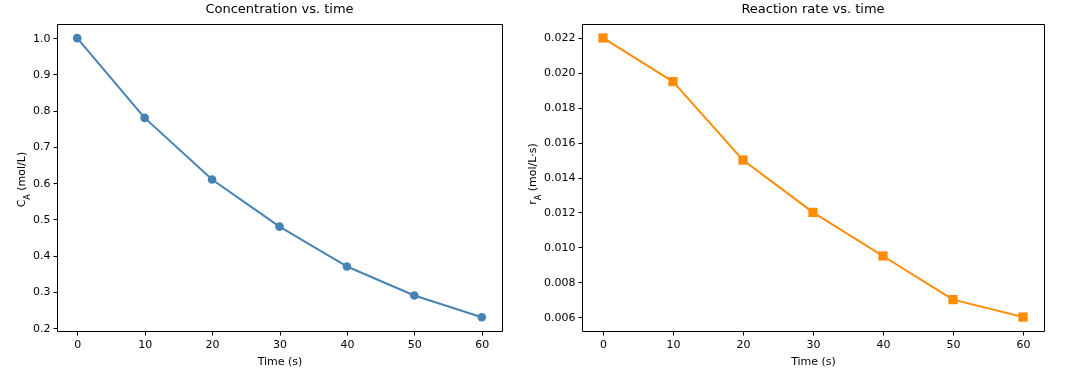 The width and height of the screenshot is (1089, 390). I want to click on y-tick-label: 0.5, so click(42, 219).